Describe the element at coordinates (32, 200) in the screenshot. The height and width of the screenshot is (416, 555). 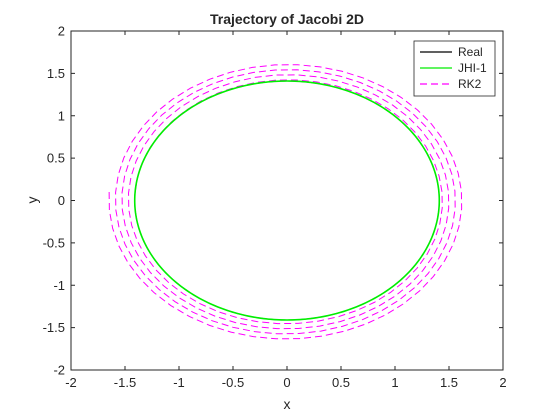
I see `y-axis-label: y` at that location.